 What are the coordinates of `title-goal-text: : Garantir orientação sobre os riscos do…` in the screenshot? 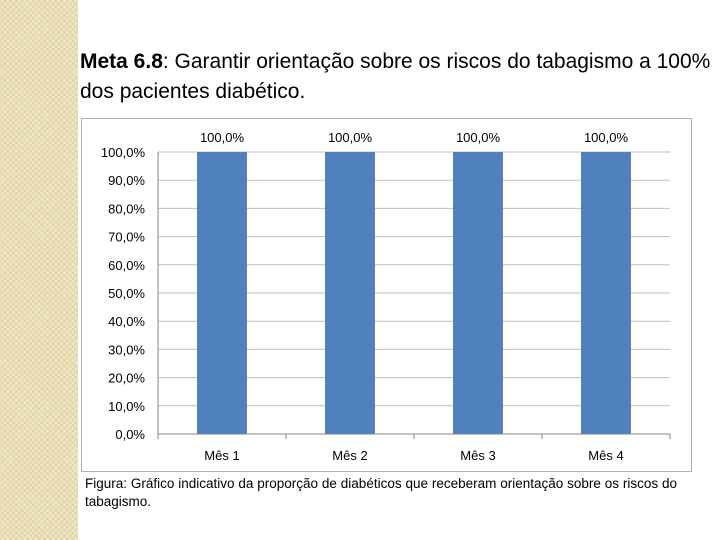 It's located at (395, 76).